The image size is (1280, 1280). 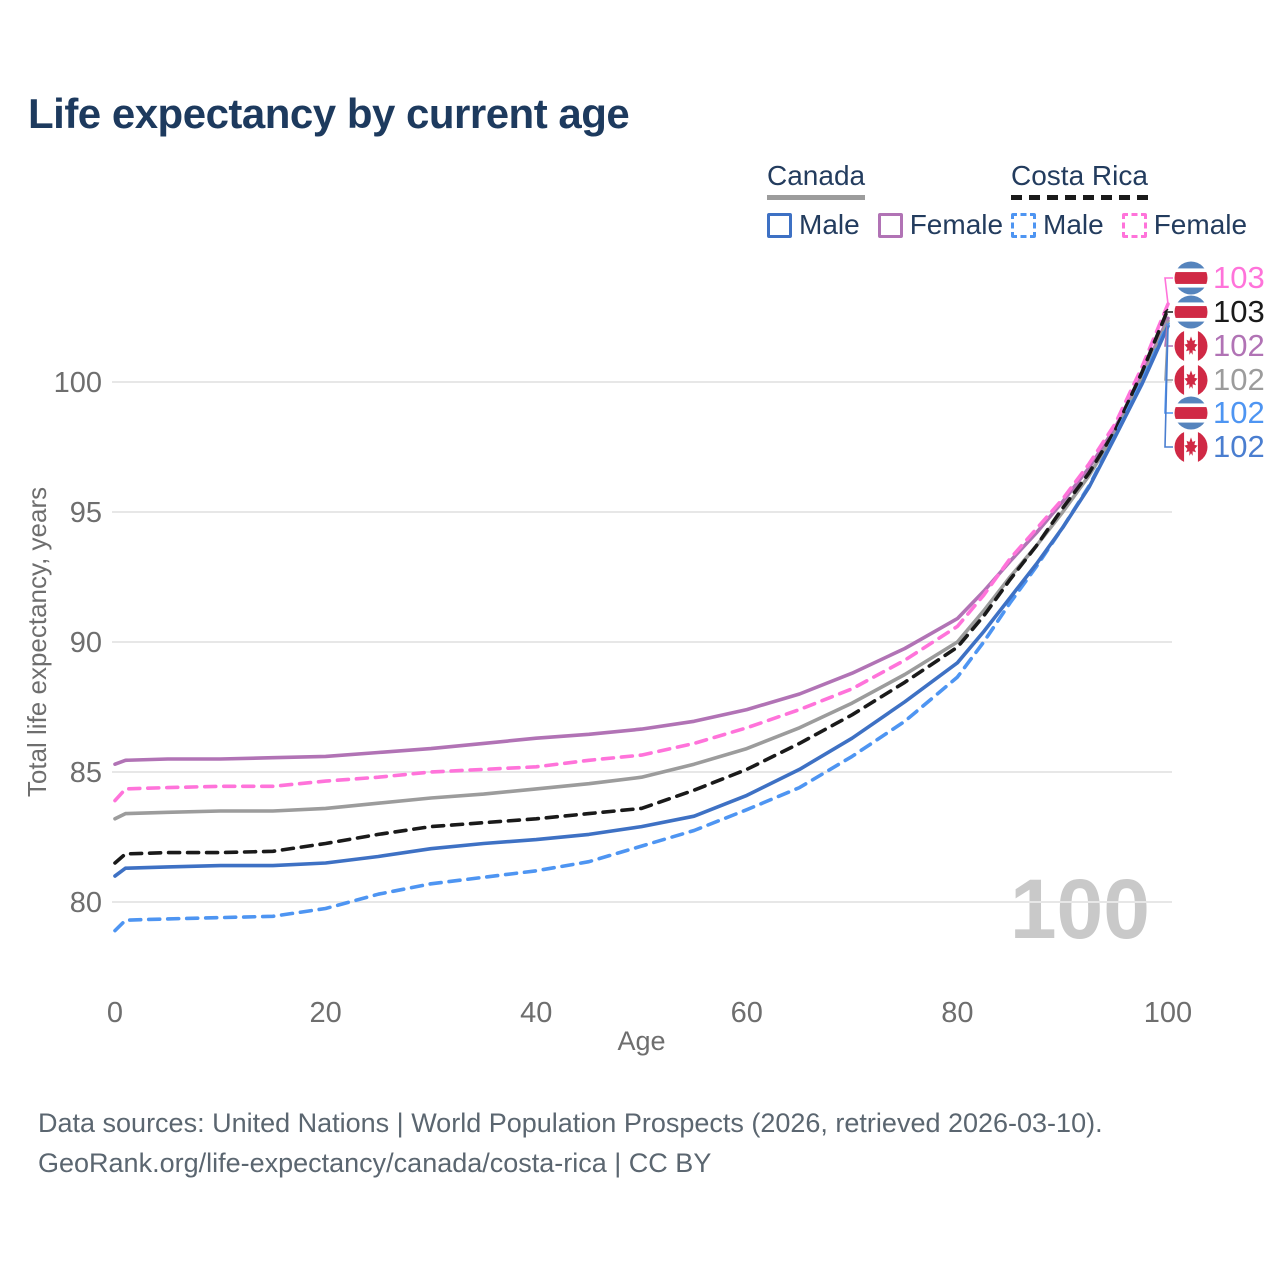 What do you see at coordinates (325, 1013) in the screenshot?
I see `x-tick-label-20: 20` at bounding box center [325, 1013].